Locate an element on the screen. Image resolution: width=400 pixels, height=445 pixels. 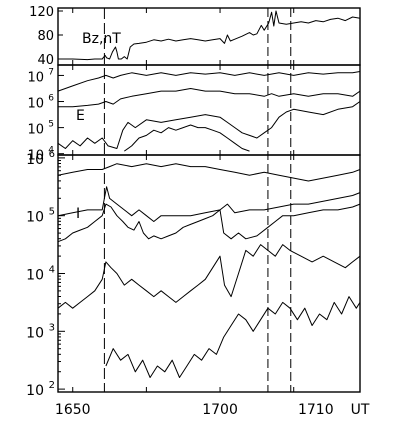
i-ytick-exponent-4: 3 is located at coordinates (52, 327).